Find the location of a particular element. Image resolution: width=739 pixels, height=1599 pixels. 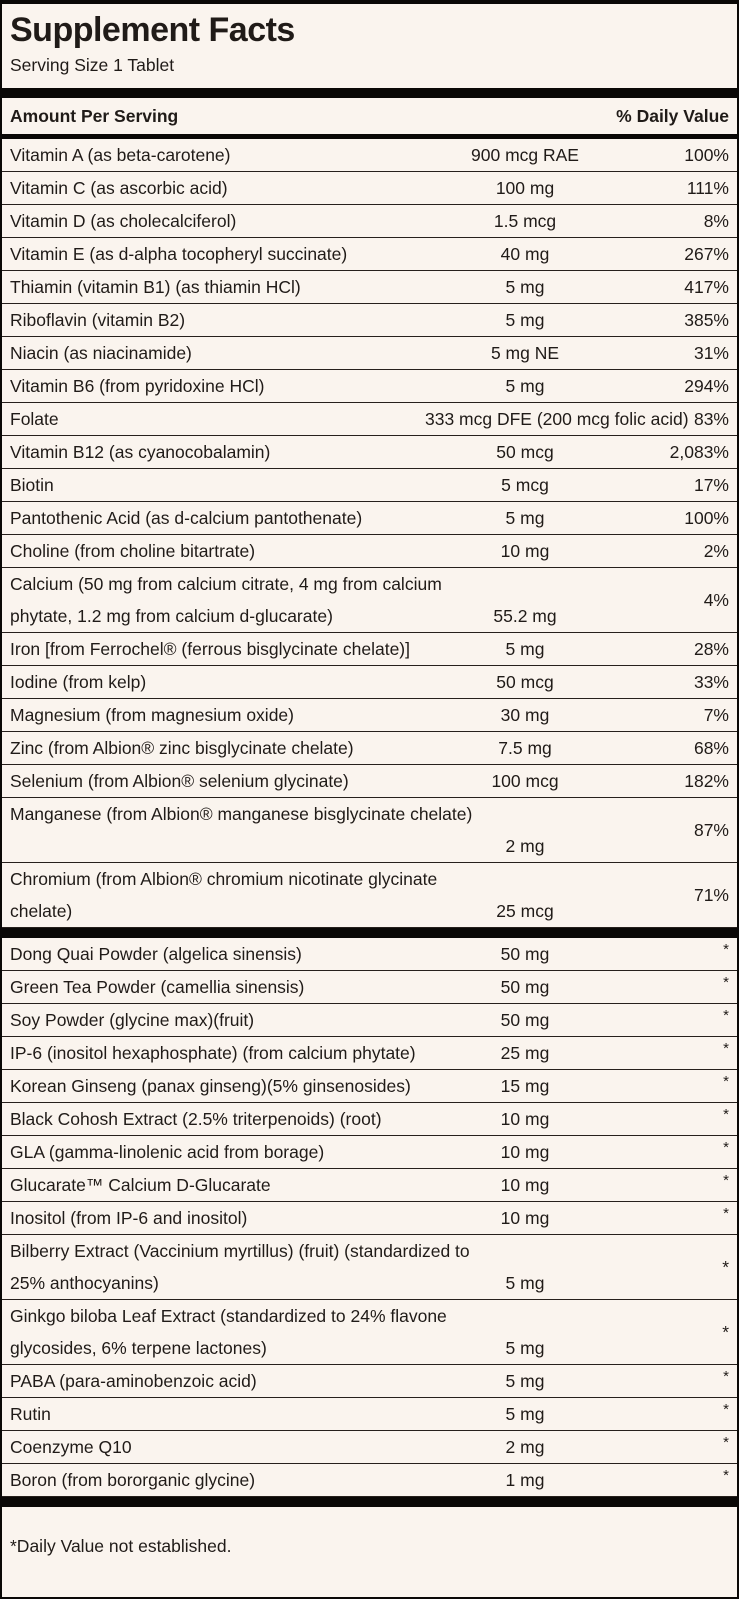

ingredient-name-continued: 25% anthocyanins) is located at coordinates (84, 1283).